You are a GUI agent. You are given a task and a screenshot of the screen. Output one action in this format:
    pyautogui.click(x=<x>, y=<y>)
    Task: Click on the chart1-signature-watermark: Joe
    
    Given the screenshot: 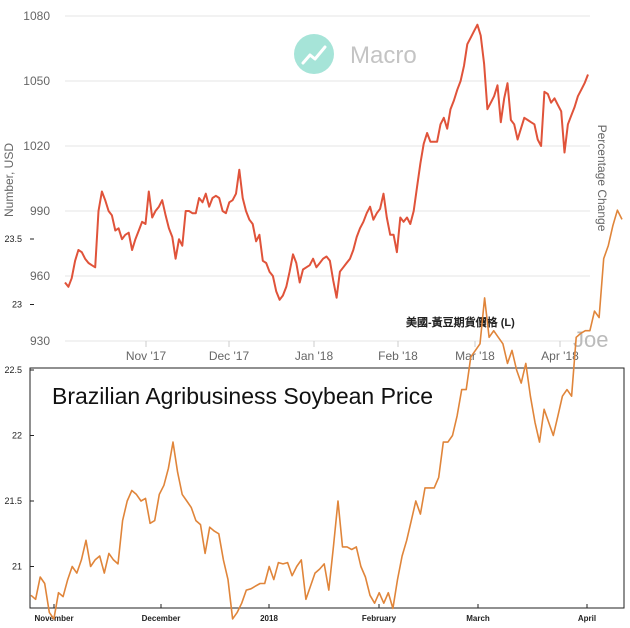 What is the action you would take?
    pyautogui.click(x=590, y=339)
    